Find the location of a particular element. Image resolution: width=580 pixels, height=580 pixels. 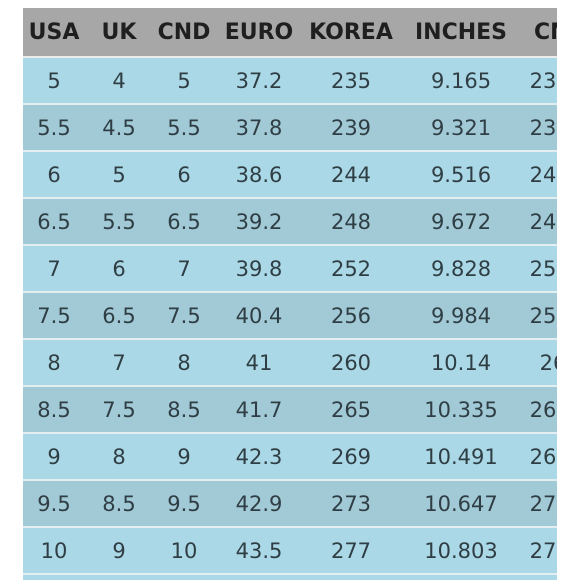

cell-cnd: 9 is located at coordinates (184, 457).